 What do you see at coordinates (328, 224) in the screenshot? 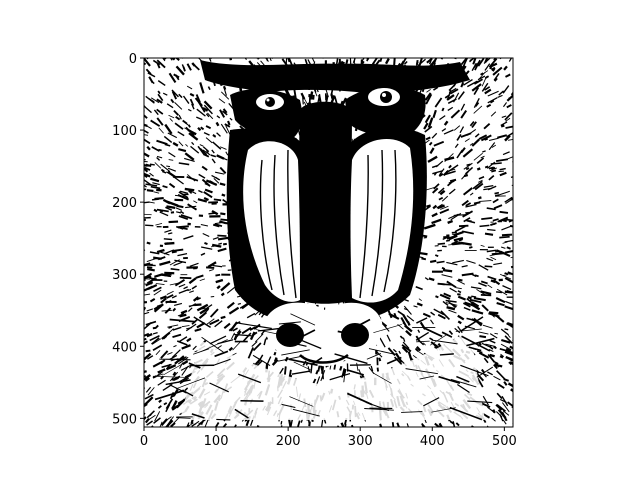
I see `cheek-grooves` at bounding box center [328, 224].